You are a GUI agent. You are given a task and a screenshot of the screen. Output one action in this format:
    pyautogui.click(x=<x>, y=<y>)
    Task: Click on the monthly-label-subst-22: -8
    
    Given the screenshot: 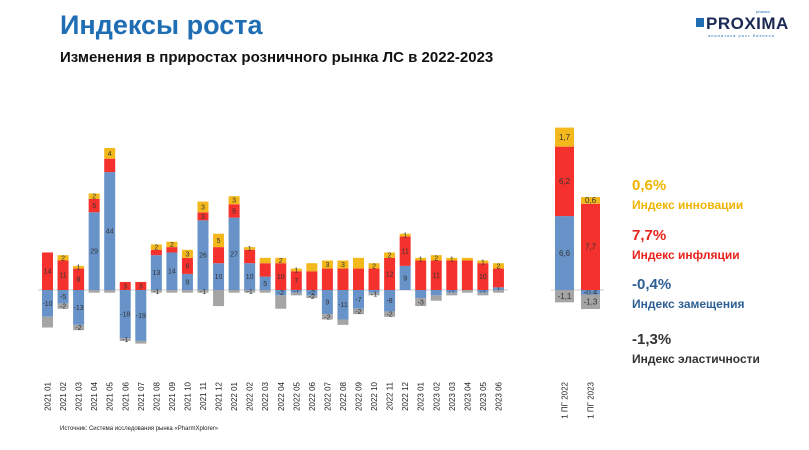 What is the action you would take?
    pyautogui.click(x=389, y=301)
    